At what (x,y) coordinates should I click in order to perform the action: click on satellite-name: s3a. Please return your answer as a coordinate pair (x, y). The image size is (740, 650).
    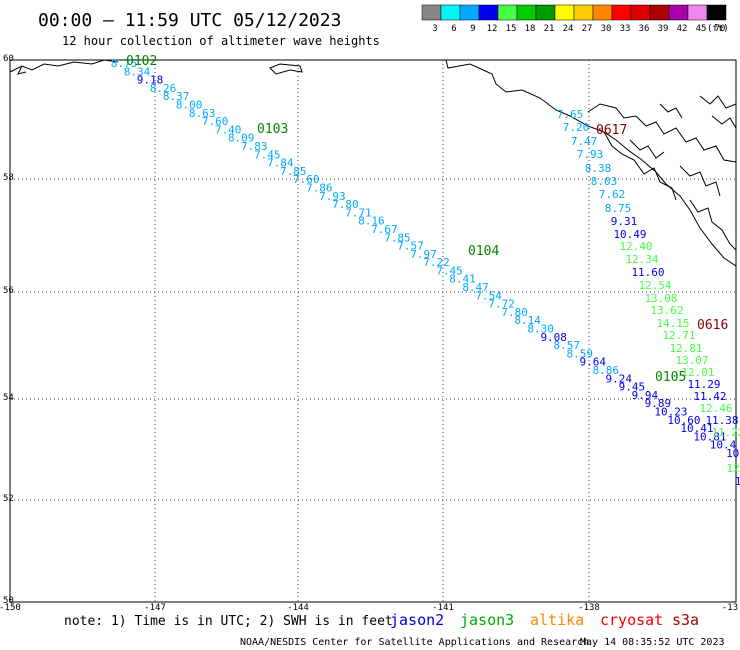
    Looking at the image, I should click on (685, 620).